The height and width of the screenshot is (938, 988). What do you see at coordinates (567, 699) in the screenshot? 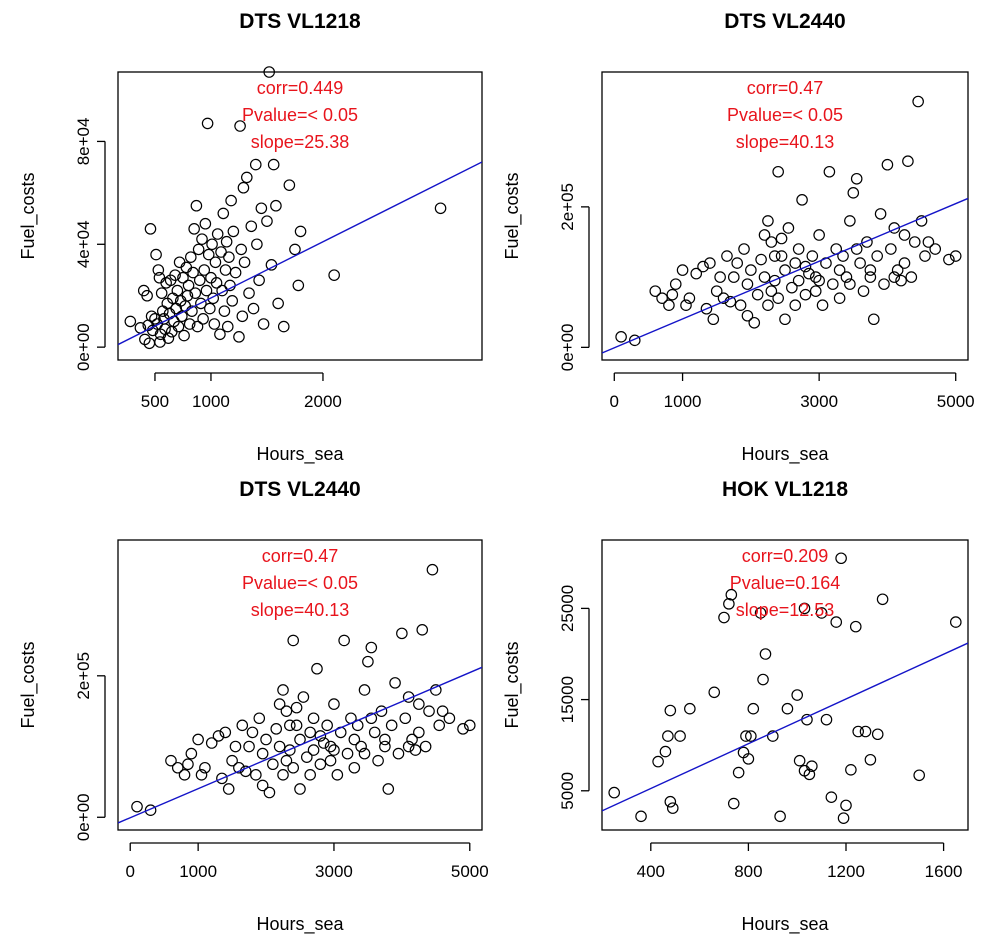
I see `y-tick-label: 15000` at bounding box center [567, 699].